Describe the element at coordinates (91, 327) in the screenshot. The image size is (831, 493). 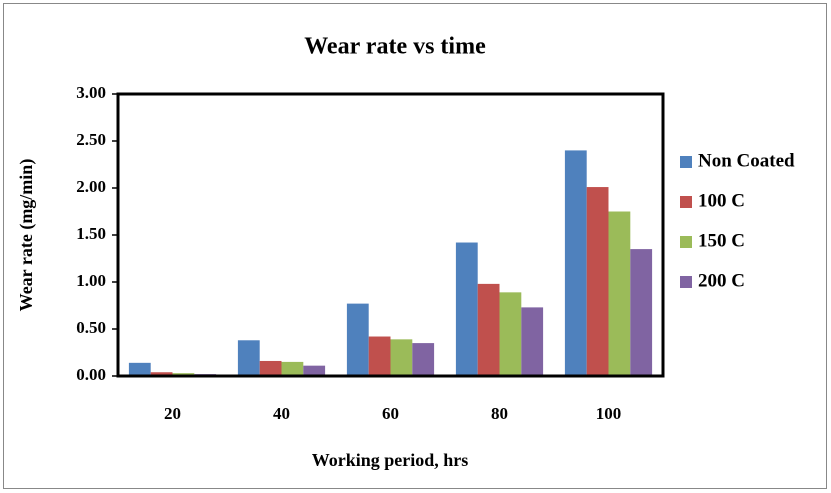
I see `y-tick-label: 0.50` at that location.